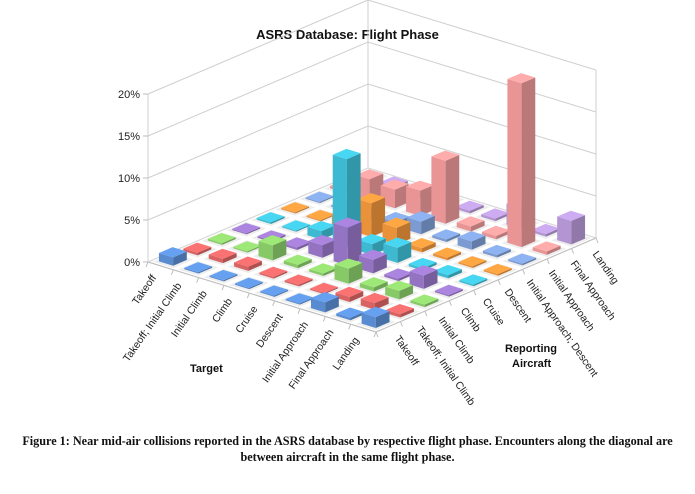 This screenshot has height=494, width=695. What do you see at coordinates (493, 312) in the screenshot?
I see `reporting-category-label: Cruise` at bounding box center [493, 312].